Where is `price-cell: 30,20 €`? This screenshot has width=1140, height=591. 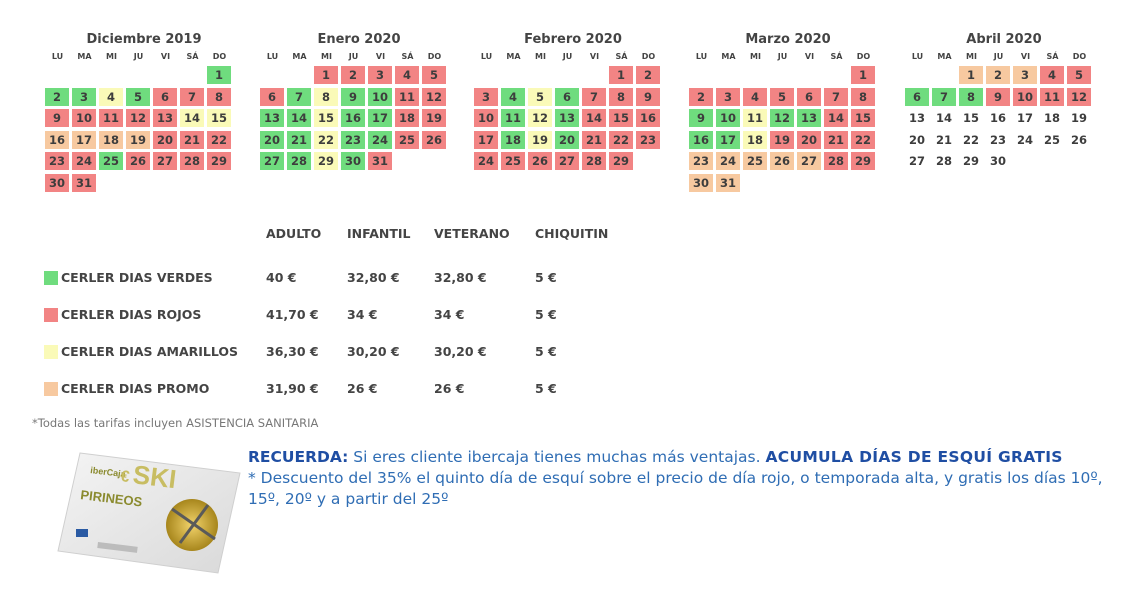 price-cell: 30,20 € is located at coordinates (373, 351).